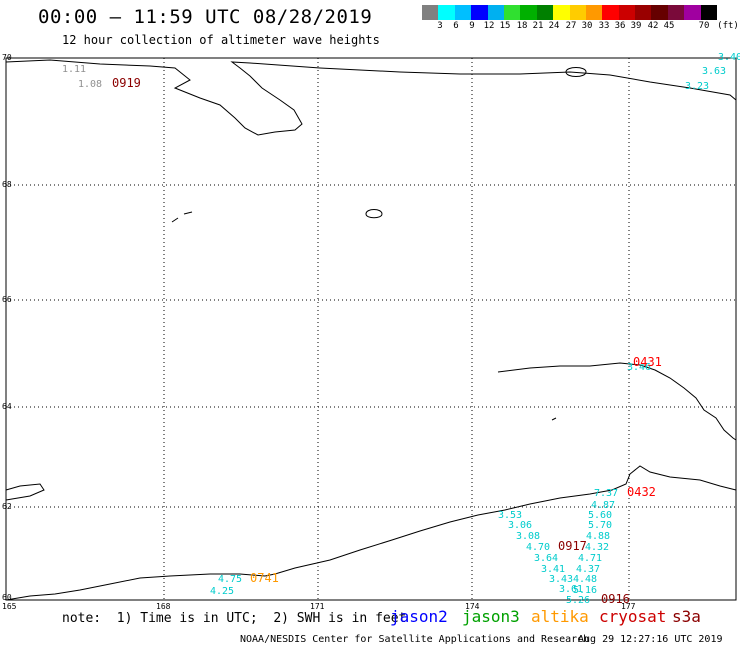 Image resolution: width=740 pixels, height=650 pixels. What do you see at coordinates (520, 525) in the screenshot?
I see `reading-23: 3.06` at bounding box center [520, 525].